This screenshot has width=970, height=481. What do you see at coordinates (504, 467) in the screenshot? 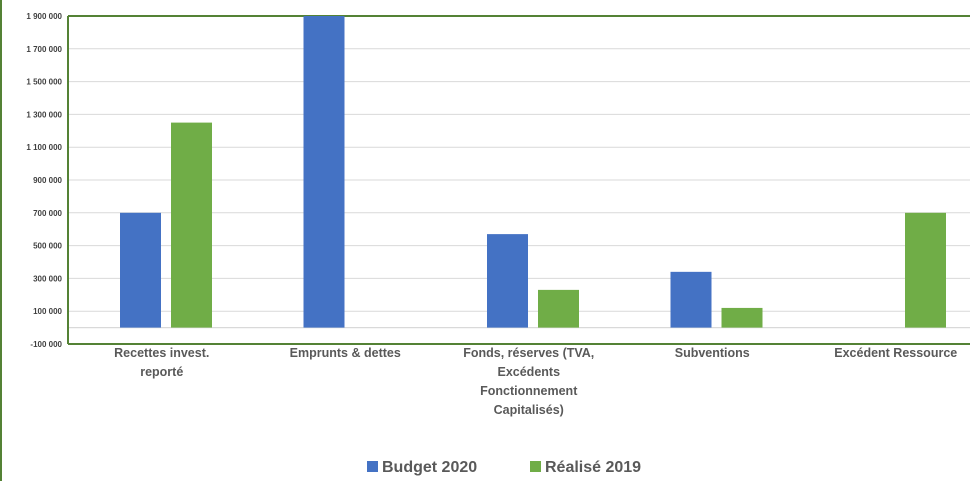
I see `legend: Budget 2020 Réalisé 2019` at bounding box center [504, 467].